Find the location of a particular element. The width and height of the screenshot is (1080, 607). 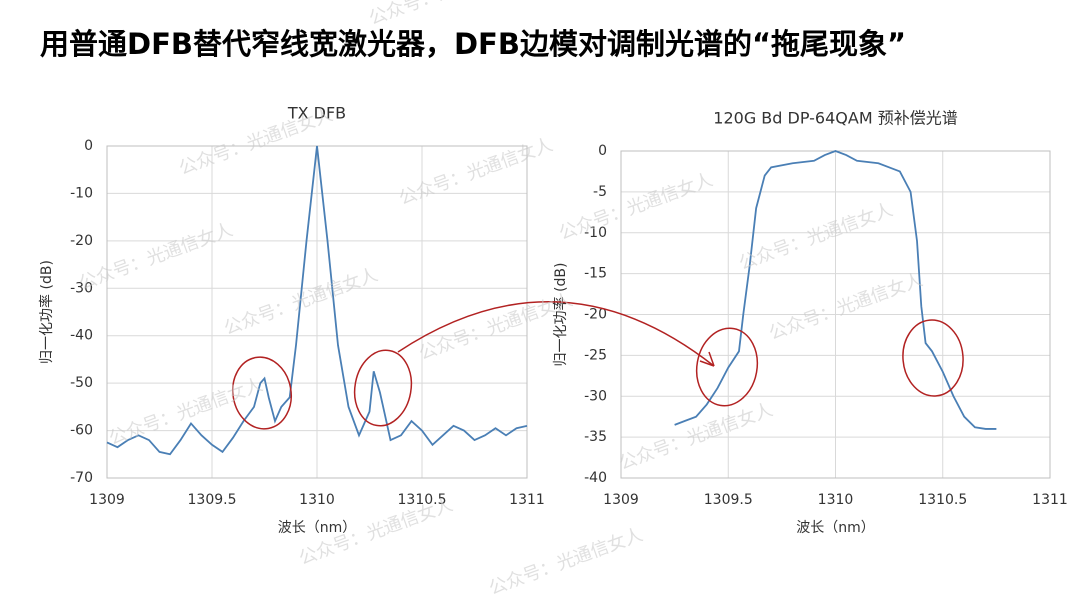

y-tick-label: -35 is located at coordinates (595, 437).